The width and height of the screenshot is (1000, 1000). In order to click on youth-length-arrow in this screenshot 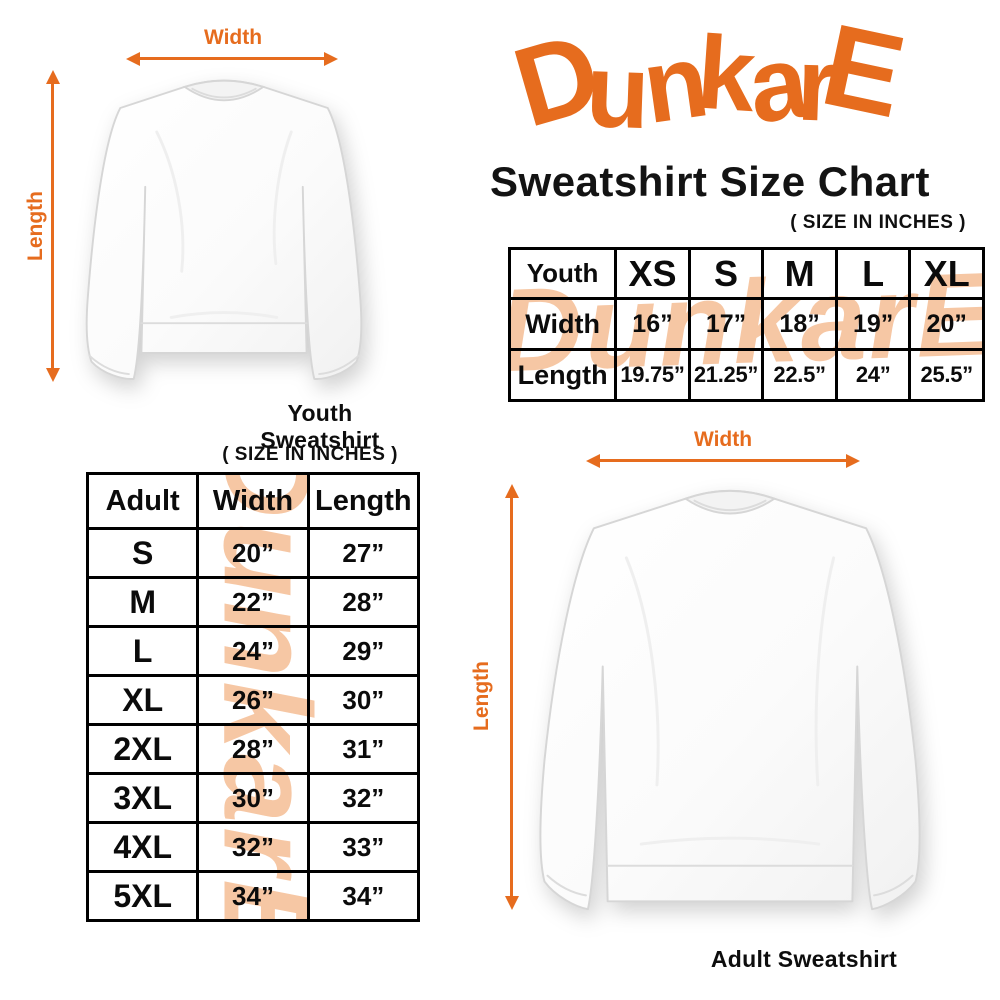, I will do `click(53, 226)`.